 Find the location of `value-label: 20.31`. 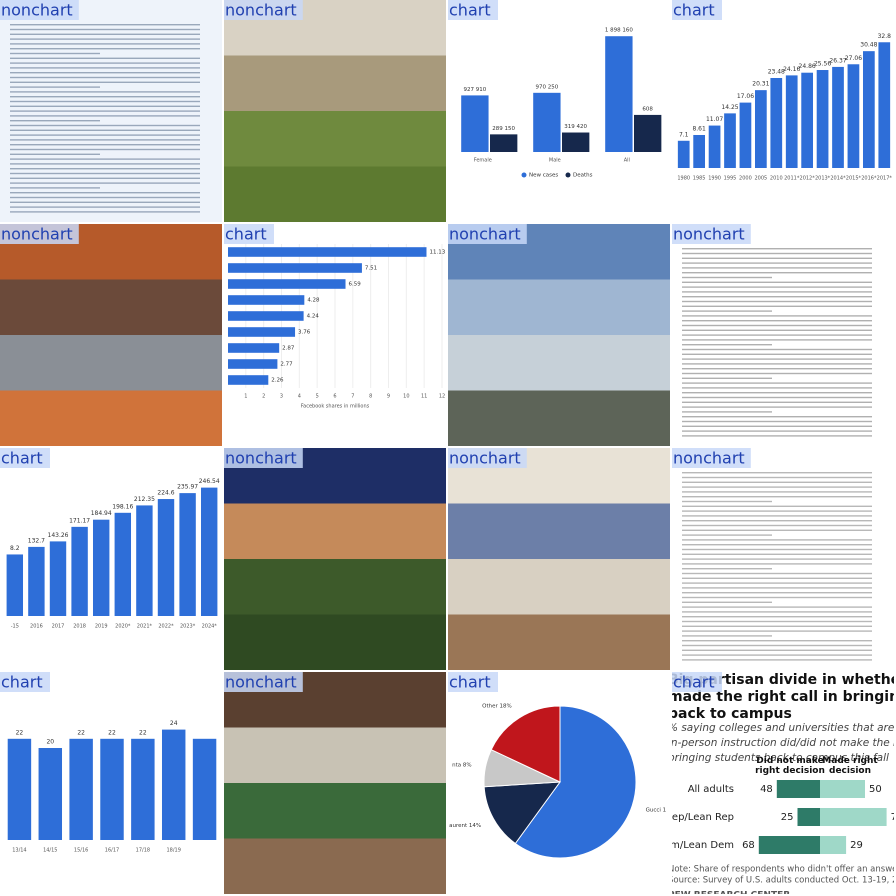

value-label: 20.31 is located at coordinates (760, 84).